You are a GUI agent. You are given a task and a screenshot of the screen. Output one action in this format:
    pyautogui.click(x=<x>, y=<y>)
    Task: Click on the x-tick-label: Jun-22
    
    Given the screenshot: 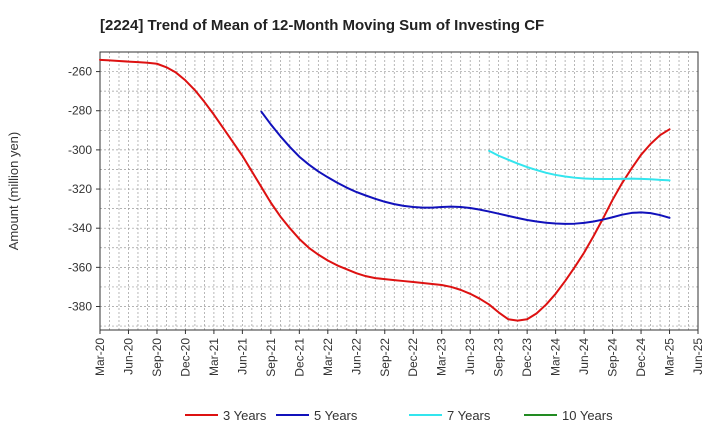 What is the action you would take?
    pyautogui.click(x=356, y=356)
    